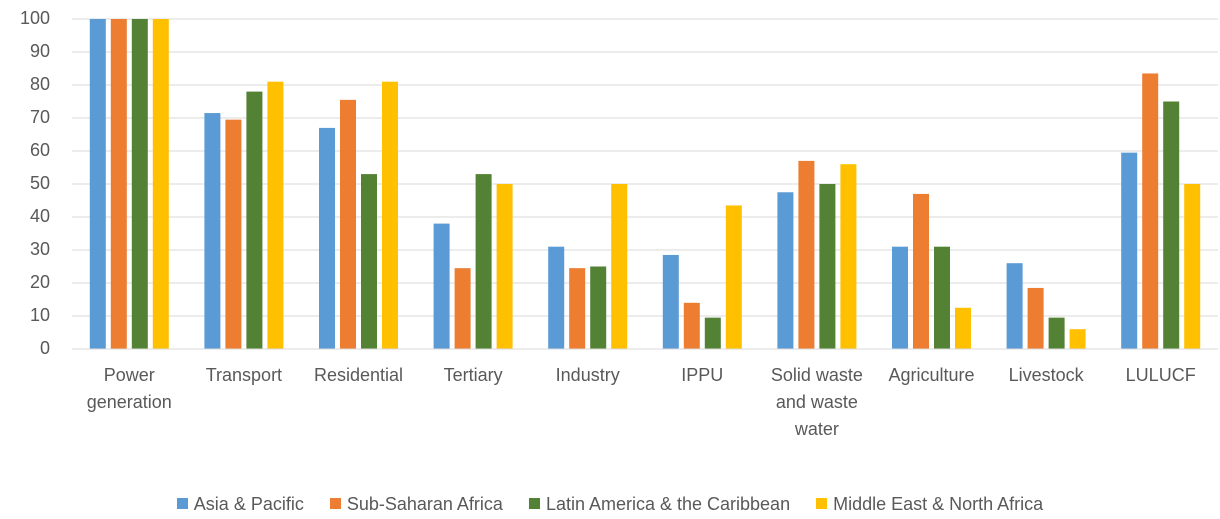 The width and height of the screenshot is (1220, 519). What do you see at coordinates (424, 504) in the screenshot?
I see `legend-label: Sub-Saharan Africa` at bounding box center [424, 504].